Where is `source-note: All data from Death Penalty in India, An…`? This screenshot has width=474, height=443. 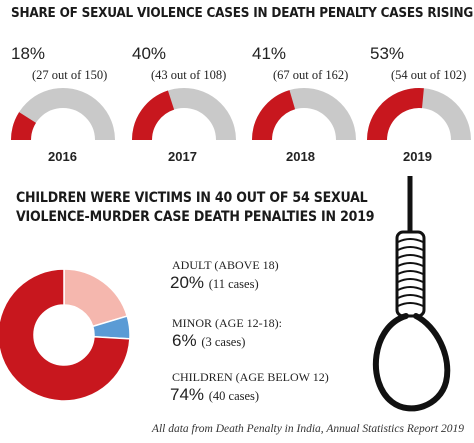
source-note: All data from Death Penalty in India, An… is located at coordinates (307, 429).